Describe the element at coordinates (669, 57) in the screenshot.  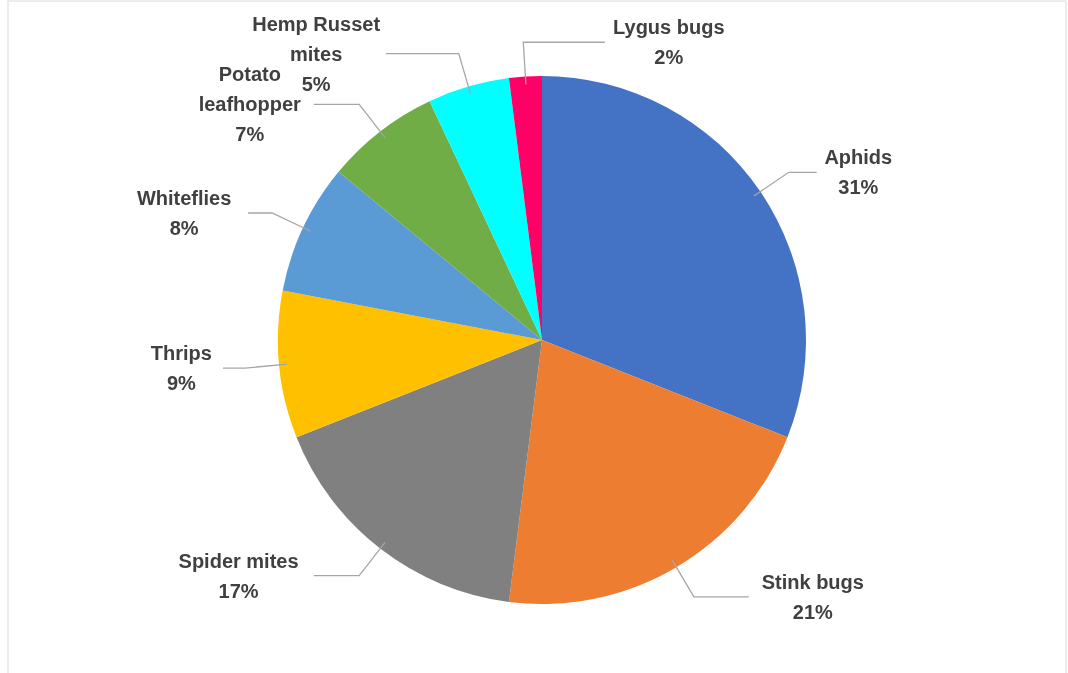
I see `data-label: 2%` at that location.